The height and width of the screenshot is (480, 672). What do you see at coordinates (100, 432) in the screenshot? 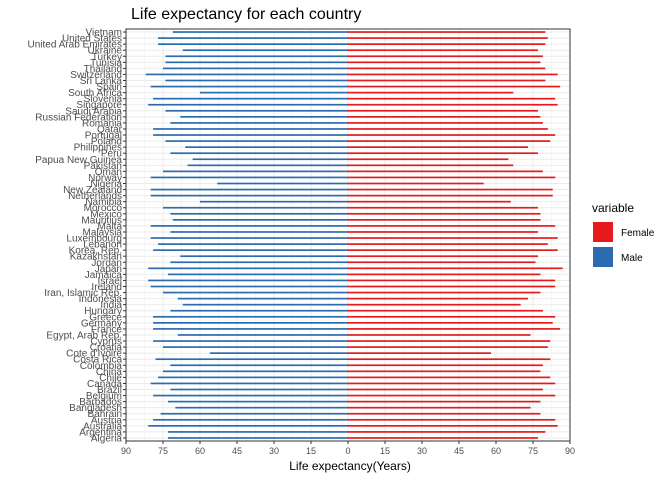
I see `category-label: Argentina` at bounding box center [100, 432].